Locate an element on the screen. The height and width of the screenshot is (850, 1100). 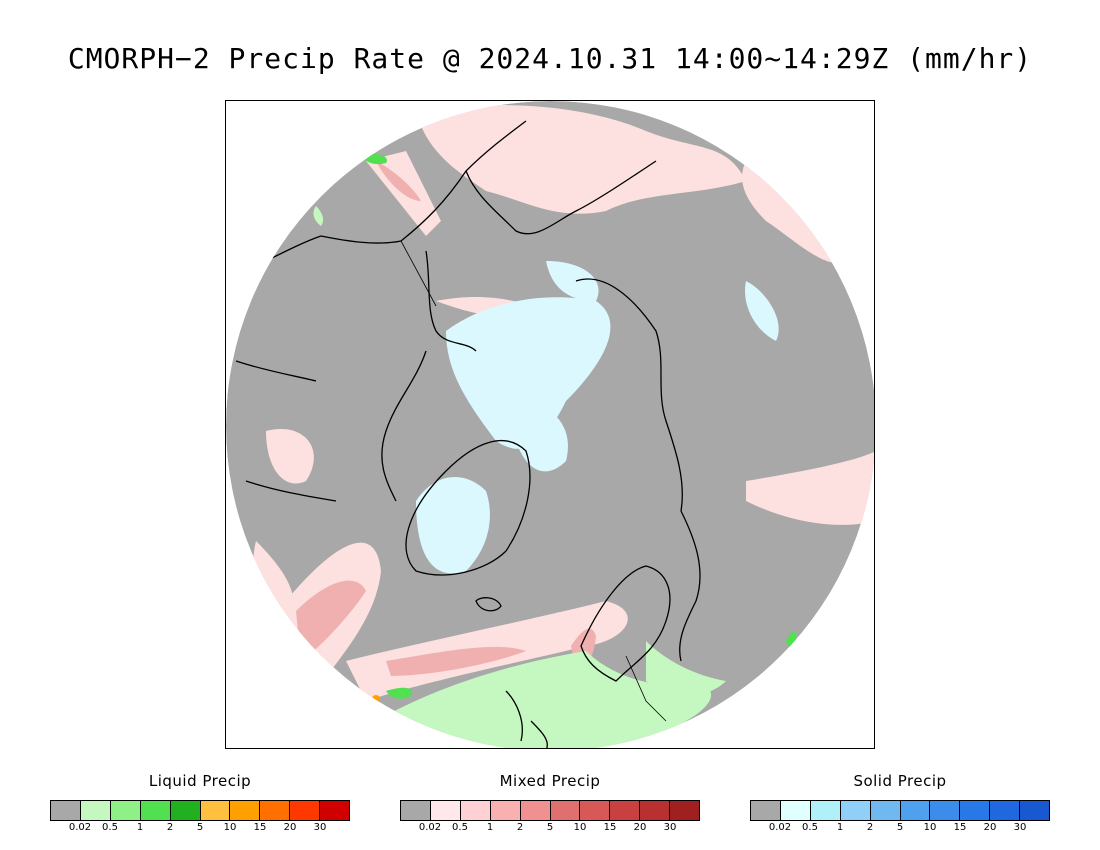
mixed-heavy-atlantic is located at coordinates (456, 661).